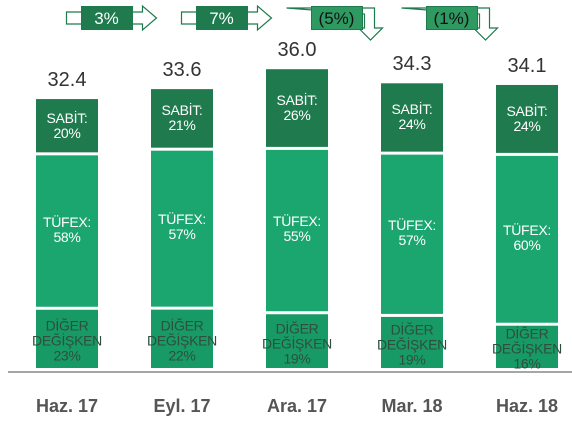  I want to click on segment-label: TÜFEX: 55%, so click(297, 229).